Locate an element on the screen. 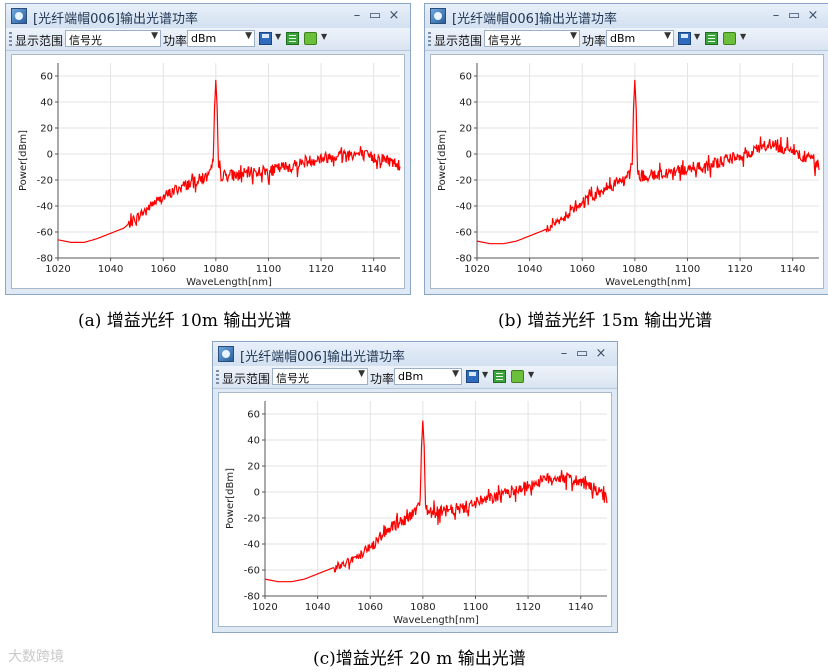  y-tick-label: 40 is located at coordinates (46, 103).